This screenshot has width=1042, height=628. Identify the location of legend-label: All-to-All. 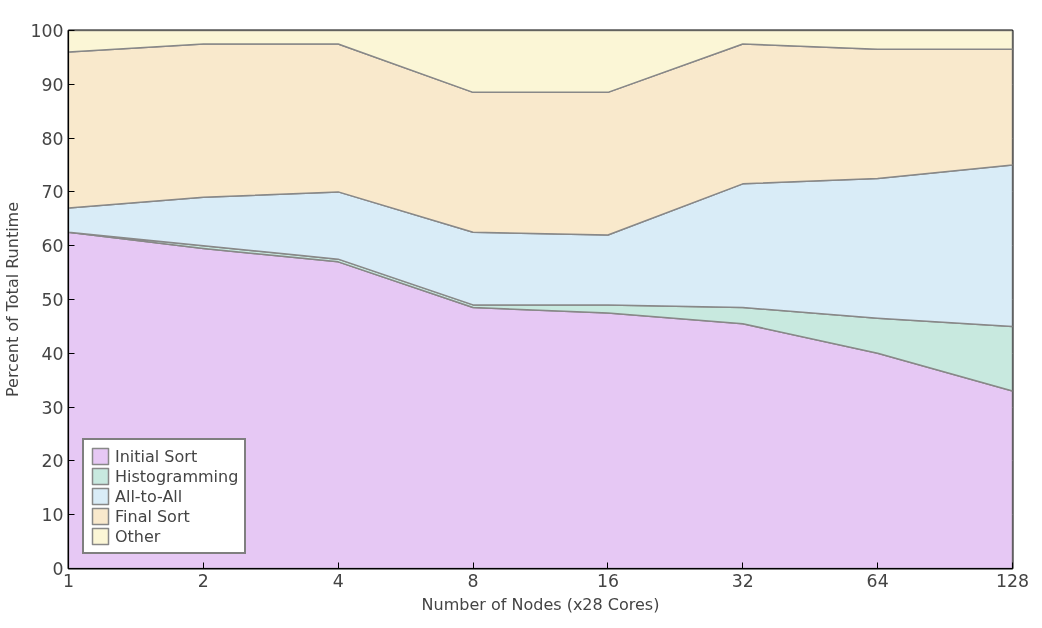
(149, 496).